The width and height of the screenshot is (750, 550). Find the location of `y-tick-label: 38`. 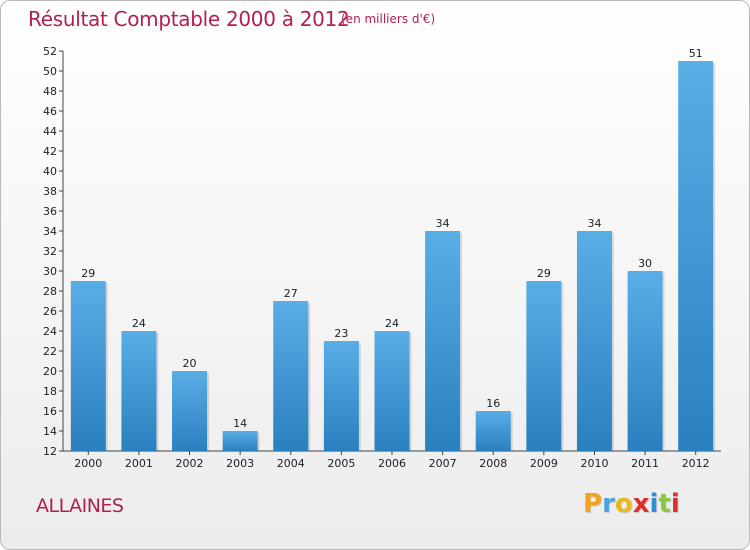

y-tick-label: 38 is located at coordinates (50, 191).